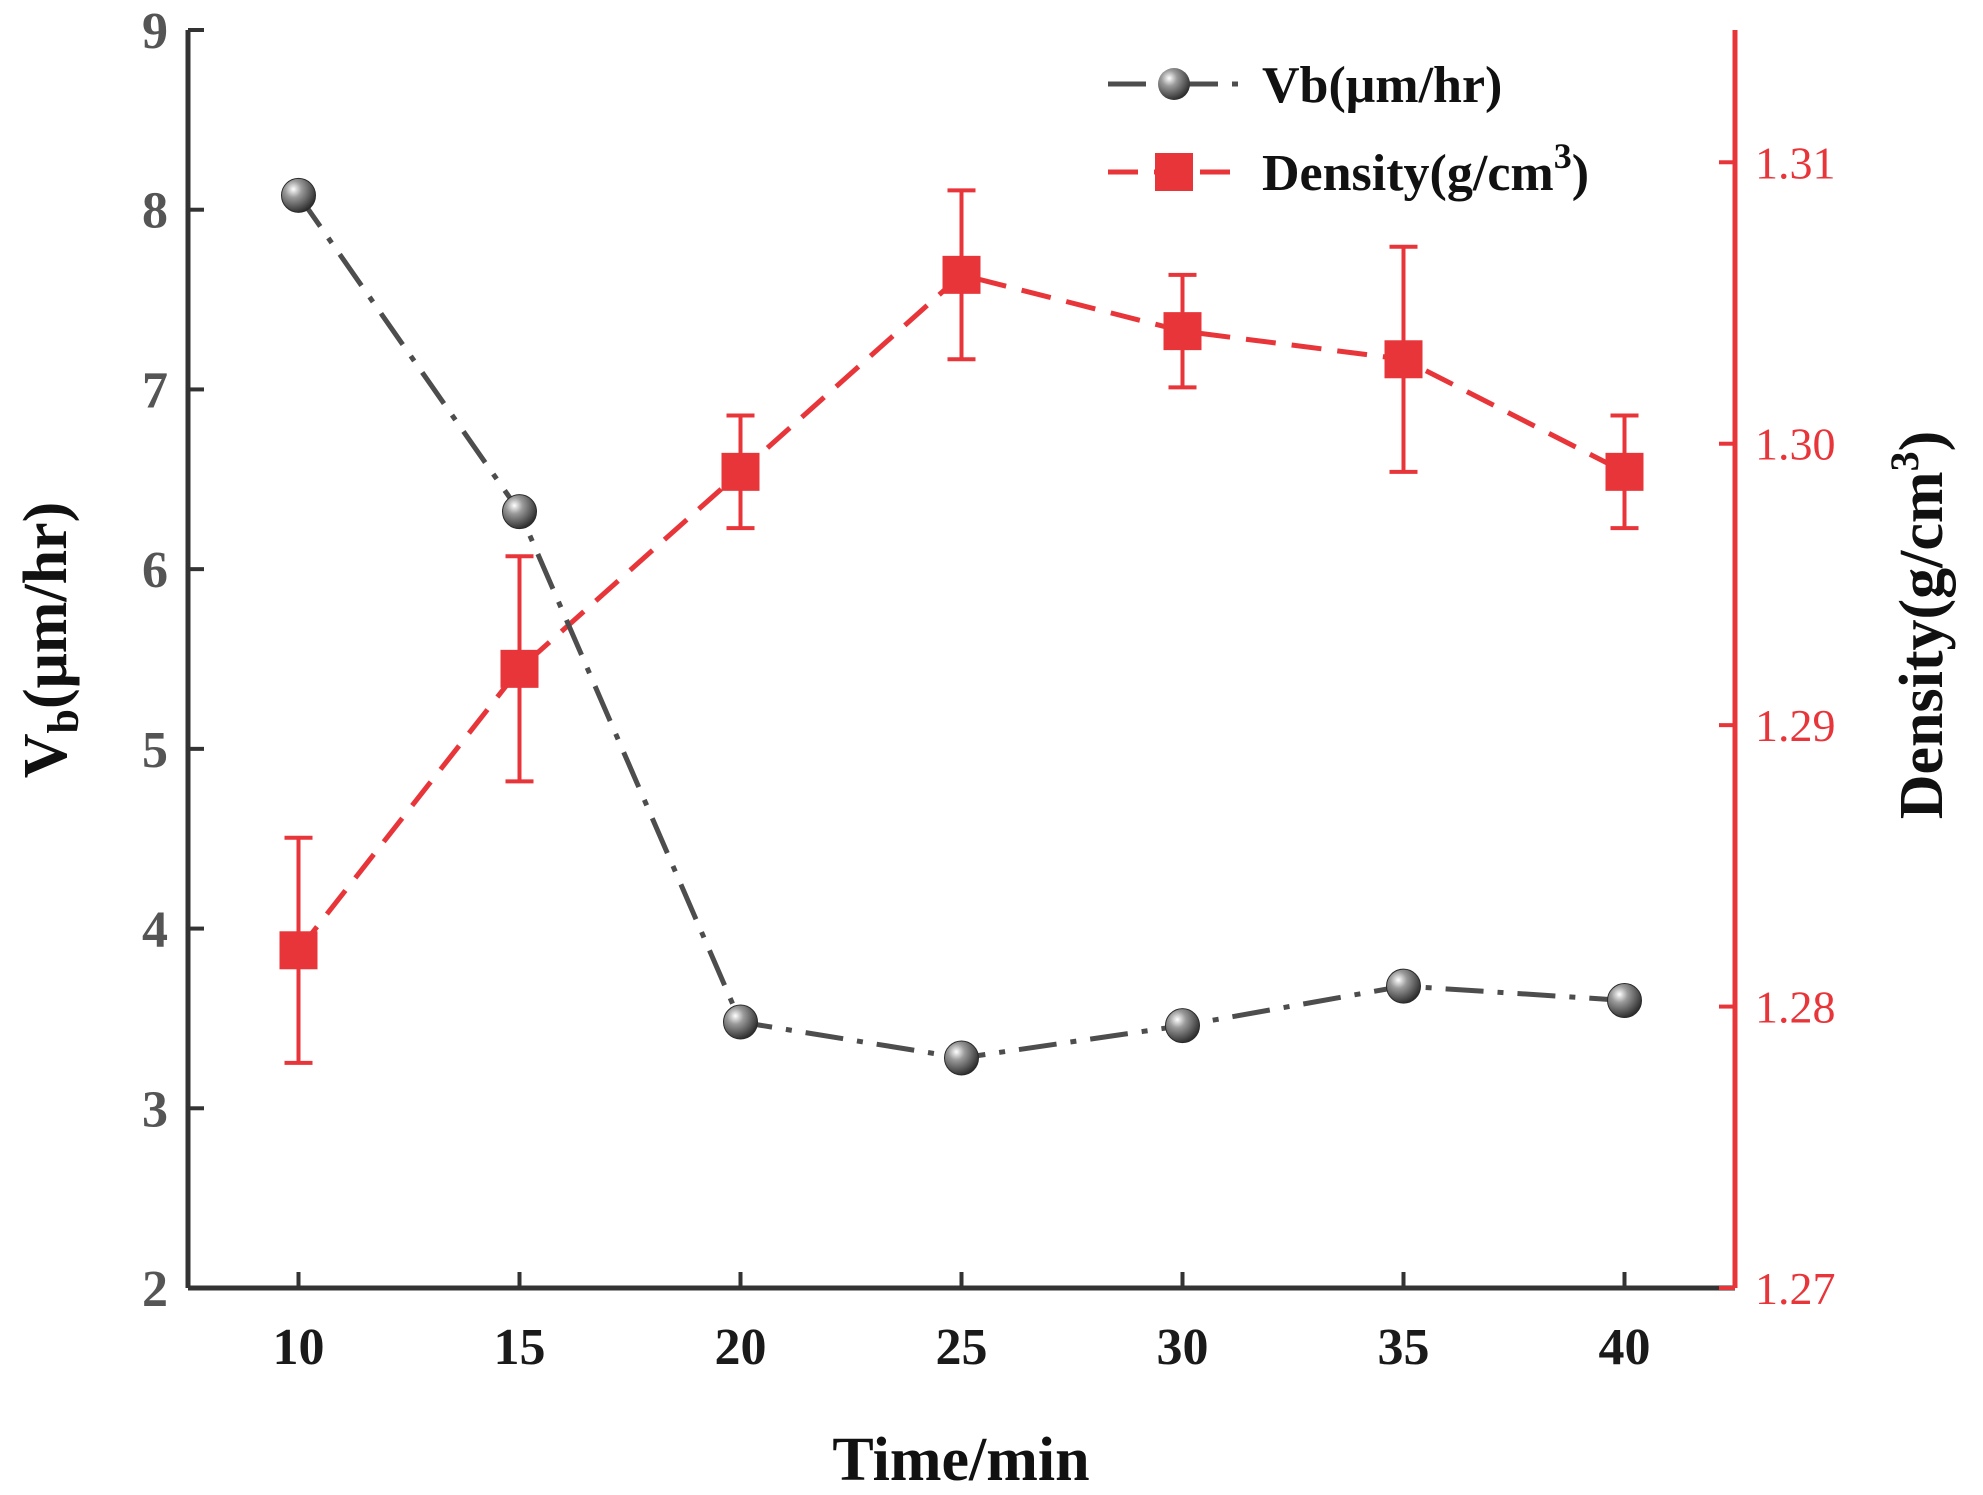 This screenshot has width=1983, height=1495. Describe the element at coordinates (155, 31) in the screenshot. I see `left-tick-label: 9` at that location.